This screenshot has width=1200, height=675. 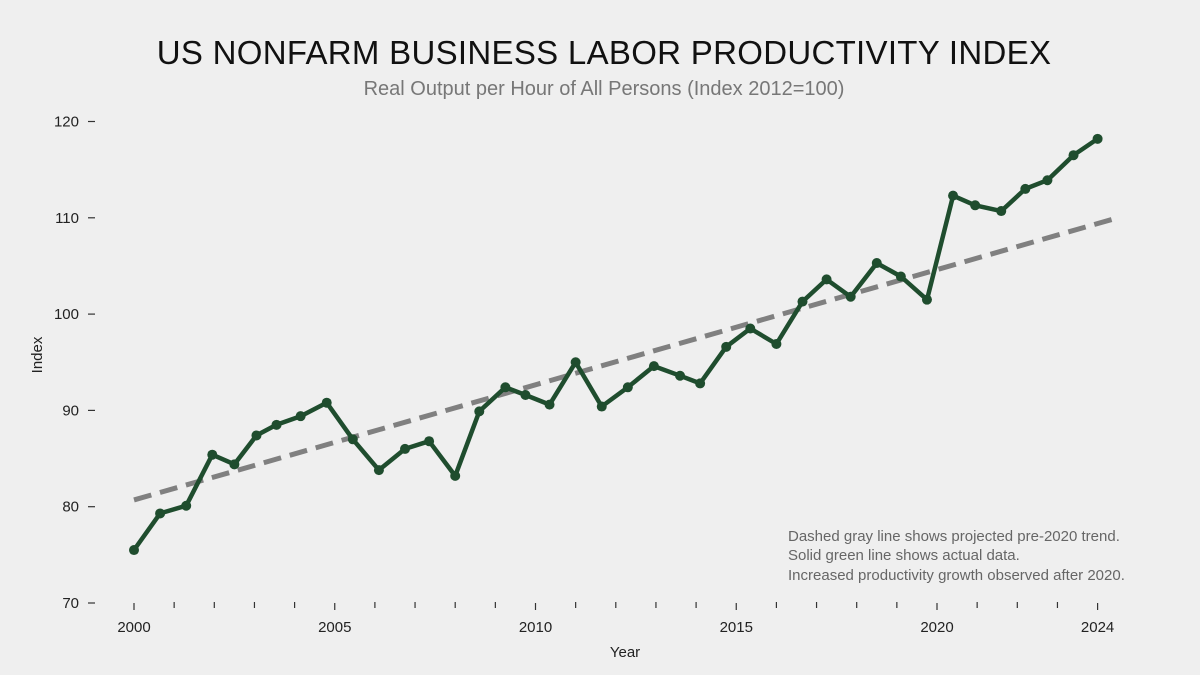 I want to click on x-axis-label: Year, so click(x=625, y=652).